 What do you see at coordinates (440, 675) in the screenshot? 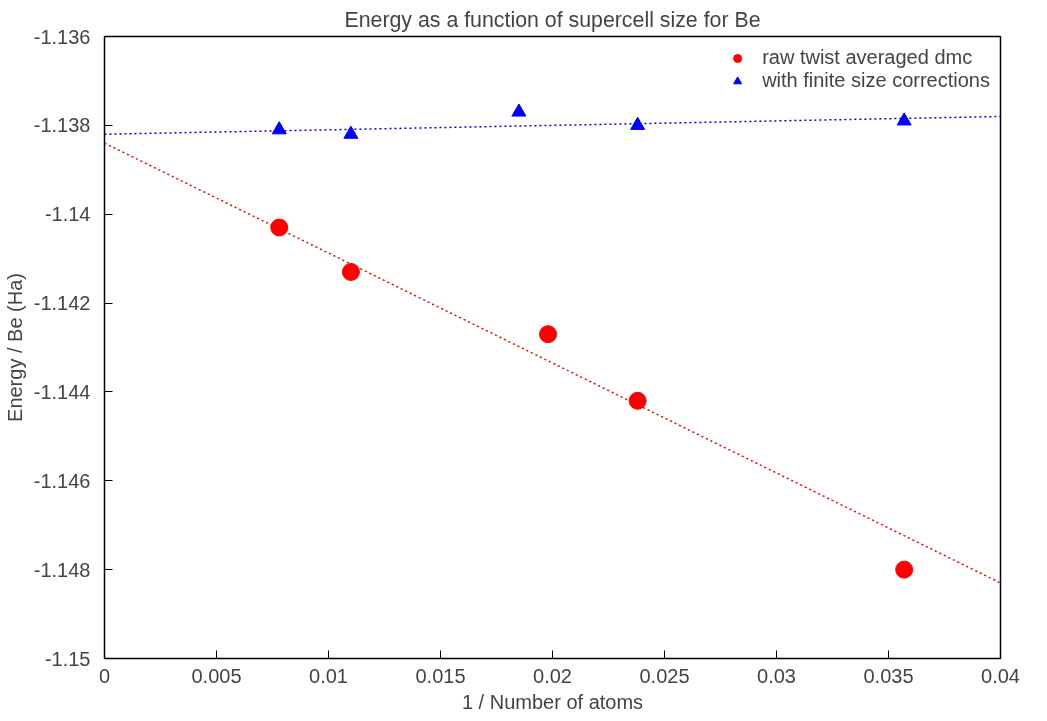
I see `x-tick-label: 0.015` at bounding box center [440, 675].